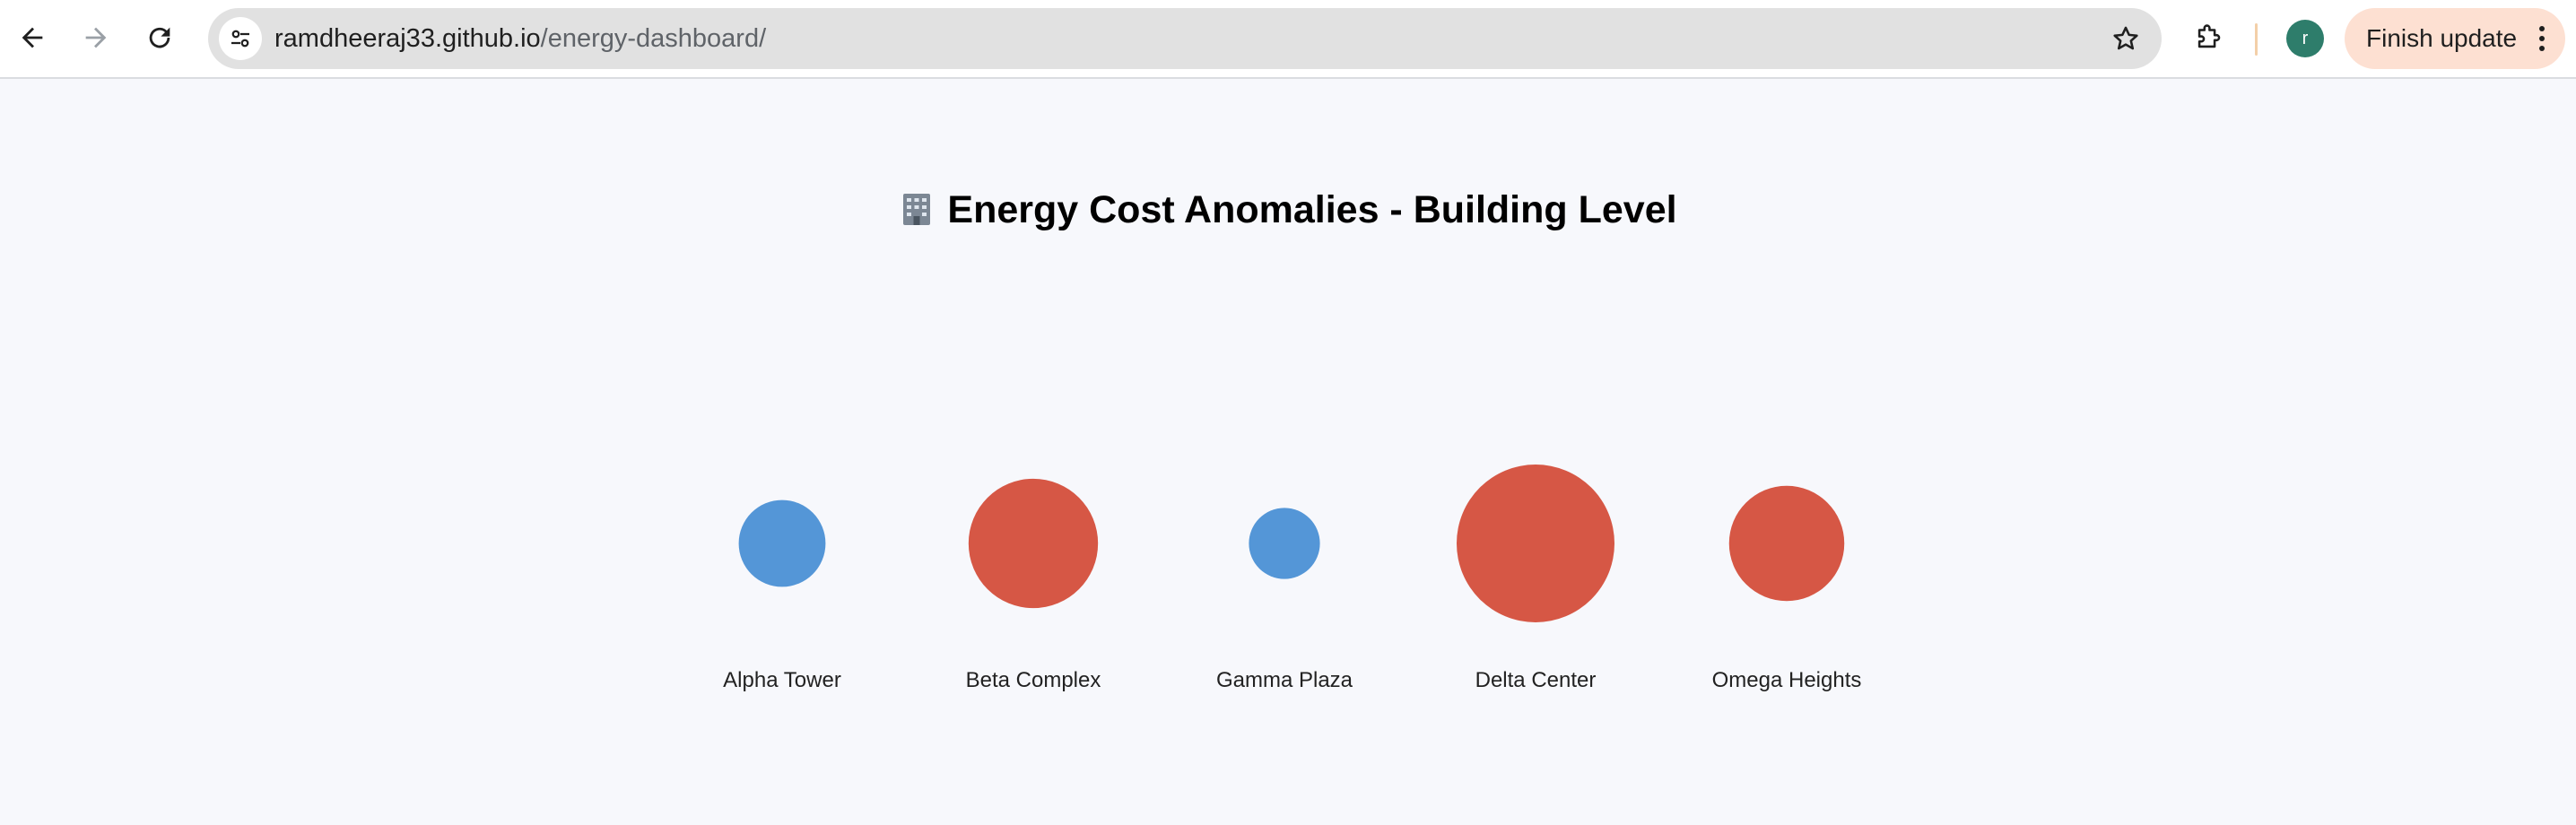 This screenshot has width=2576, height=825. Describe the element at coordinates (2125, 38) in the screenshot. I see `star-icon` at that location.